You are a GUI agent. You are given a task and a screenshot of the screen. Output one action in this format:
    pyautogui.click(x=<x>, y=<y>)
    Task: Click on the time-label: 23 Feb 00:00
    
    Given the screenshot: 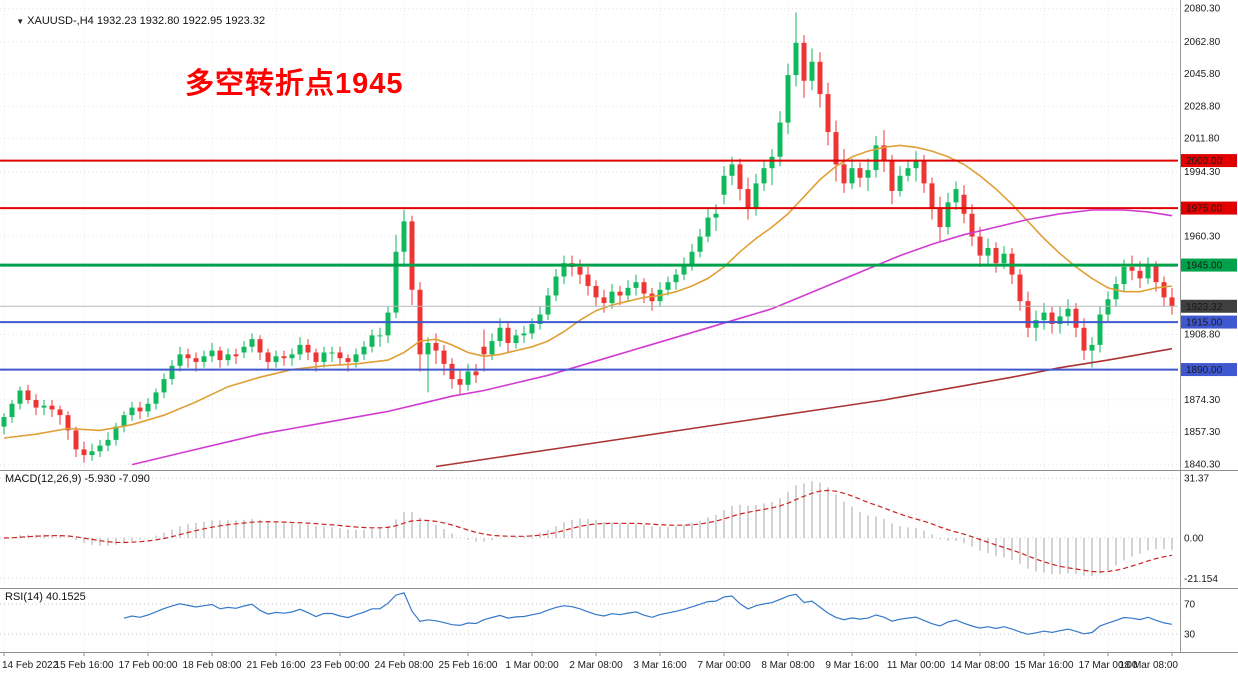 What is the action you would take?
    pyautogui.click(x=340, y=665)
    